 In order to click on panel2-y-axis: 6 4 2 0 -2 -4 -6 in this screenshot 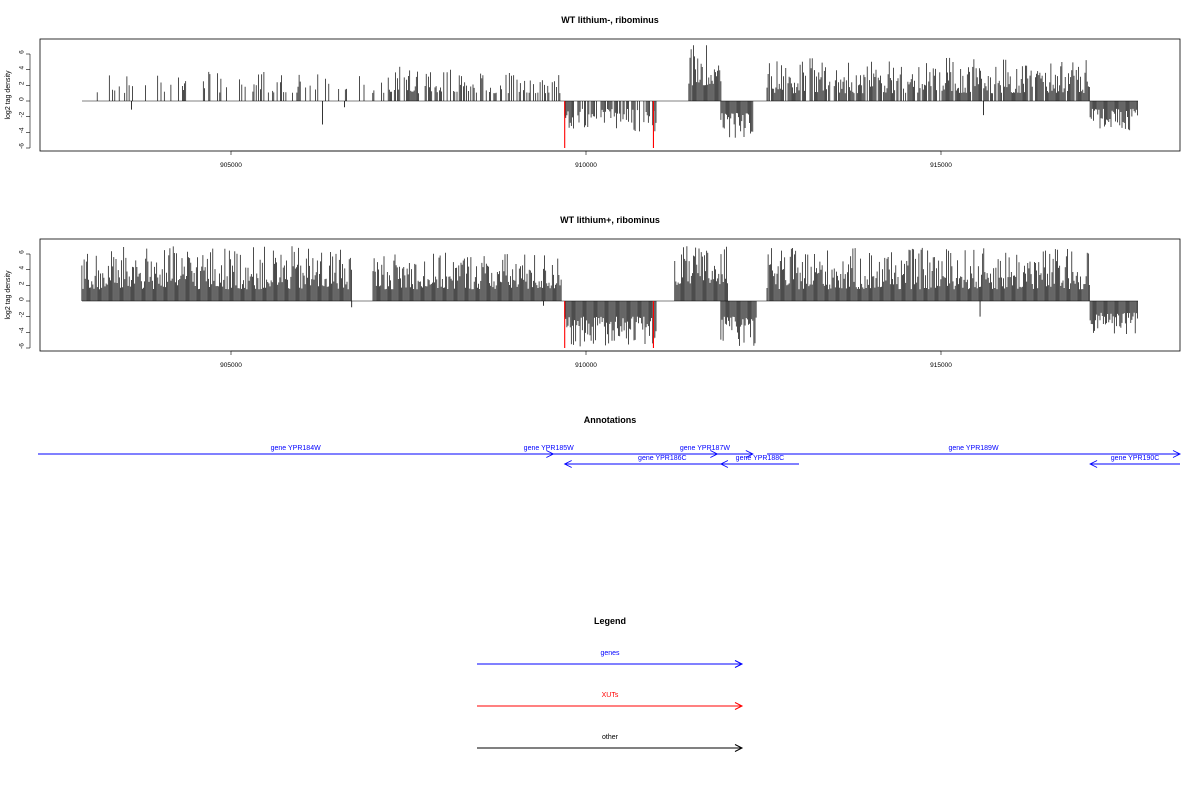, I will do `click(25, 299)`.